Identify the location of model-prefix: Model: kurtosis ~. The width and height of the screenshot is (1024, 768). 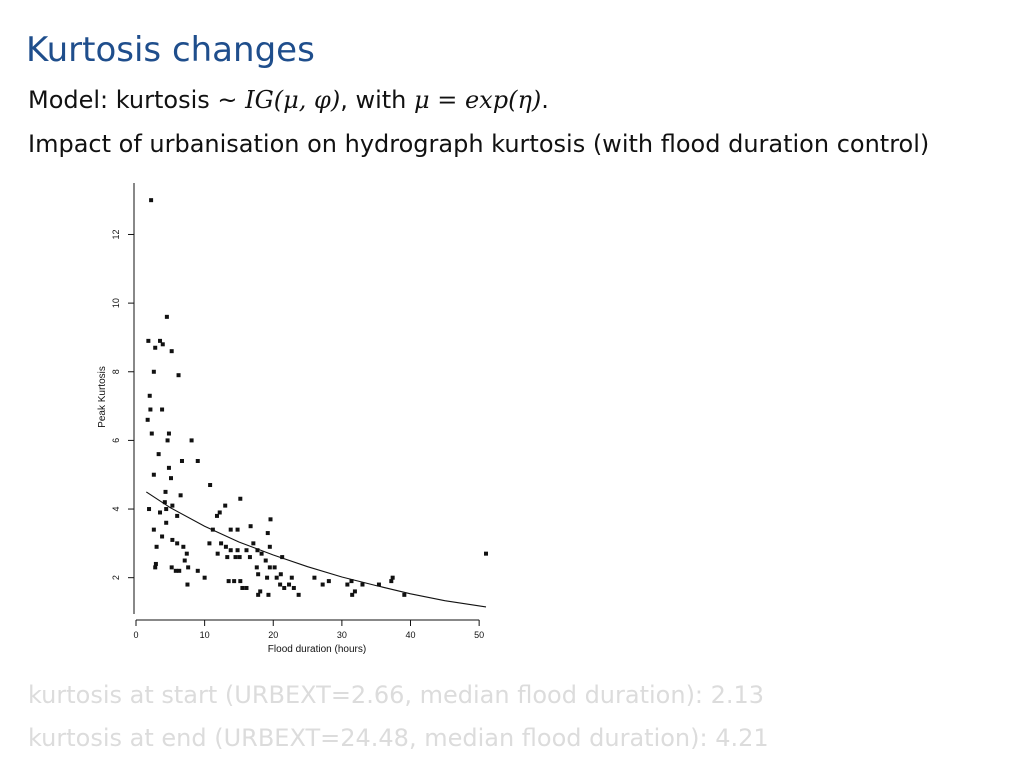
(137, 100).